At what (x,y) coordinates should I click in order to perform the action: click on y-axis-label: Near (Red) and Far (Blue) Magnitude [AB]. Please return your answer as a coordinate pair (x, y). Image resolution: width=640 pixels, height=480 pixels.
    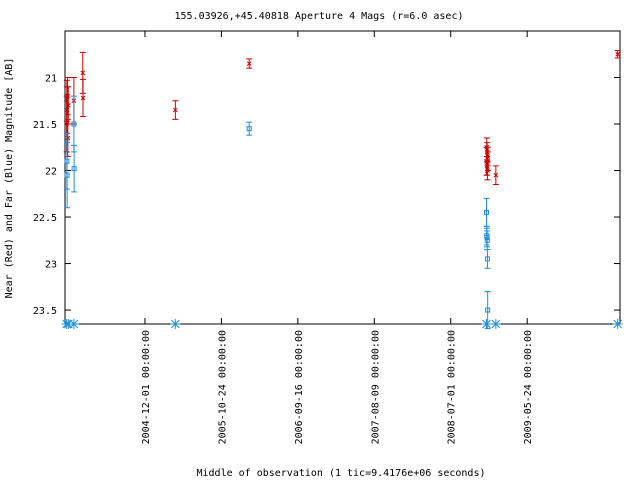
    Looking at the image, I should click on (9, 178).